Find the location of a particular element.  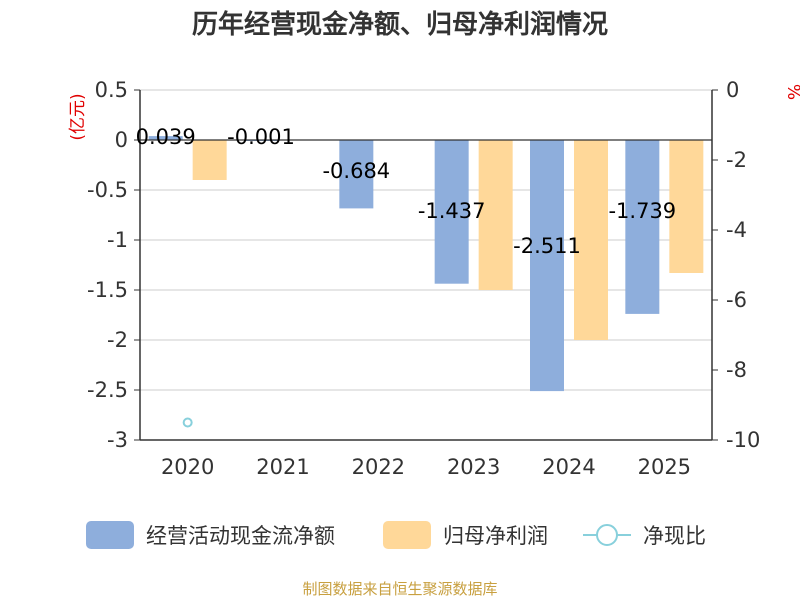

right-tick-label: -6 is located at coordinates (736, 300).